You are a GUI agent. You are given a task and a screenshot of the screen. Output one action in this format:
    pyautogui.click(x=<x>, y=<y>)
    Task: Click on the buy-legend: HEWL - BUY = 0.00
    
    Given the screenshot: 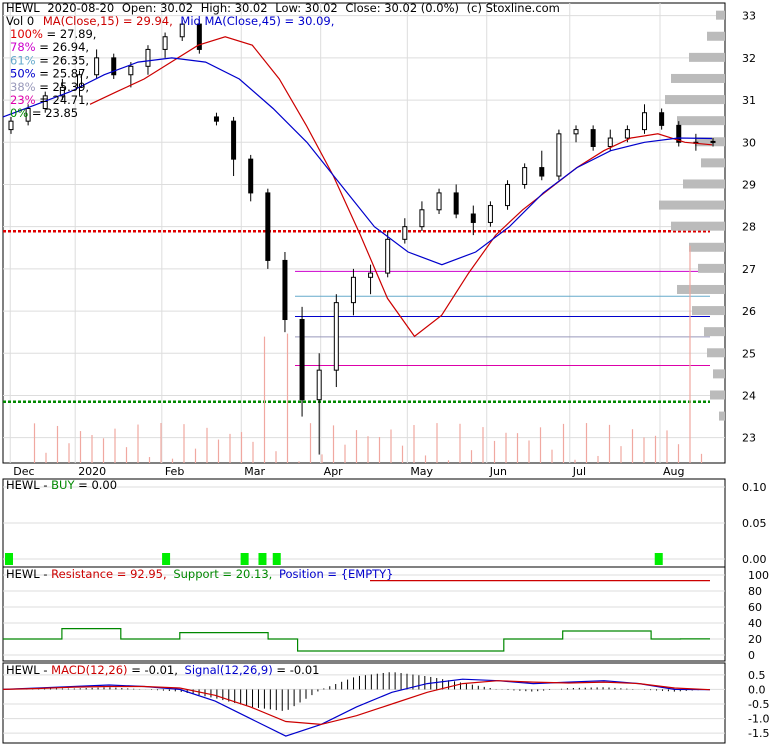 What is the action you would take?
    pyautogui.click(x=61, y=485)
    